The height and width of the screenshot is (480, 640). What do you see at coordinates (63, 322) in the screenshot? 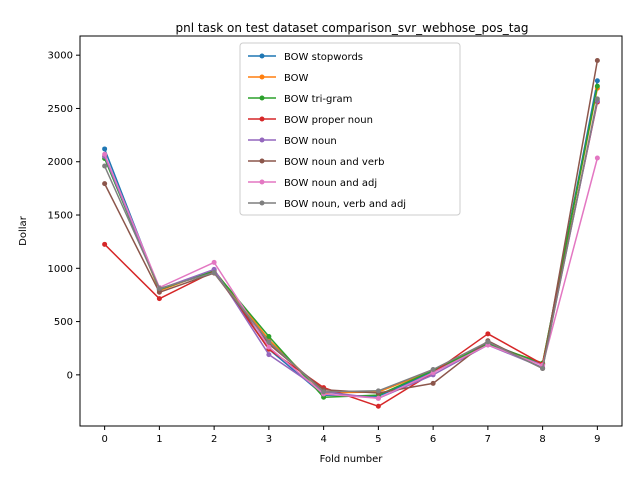
I see `y-tick-label: 500` at bounding box center [63, 322].